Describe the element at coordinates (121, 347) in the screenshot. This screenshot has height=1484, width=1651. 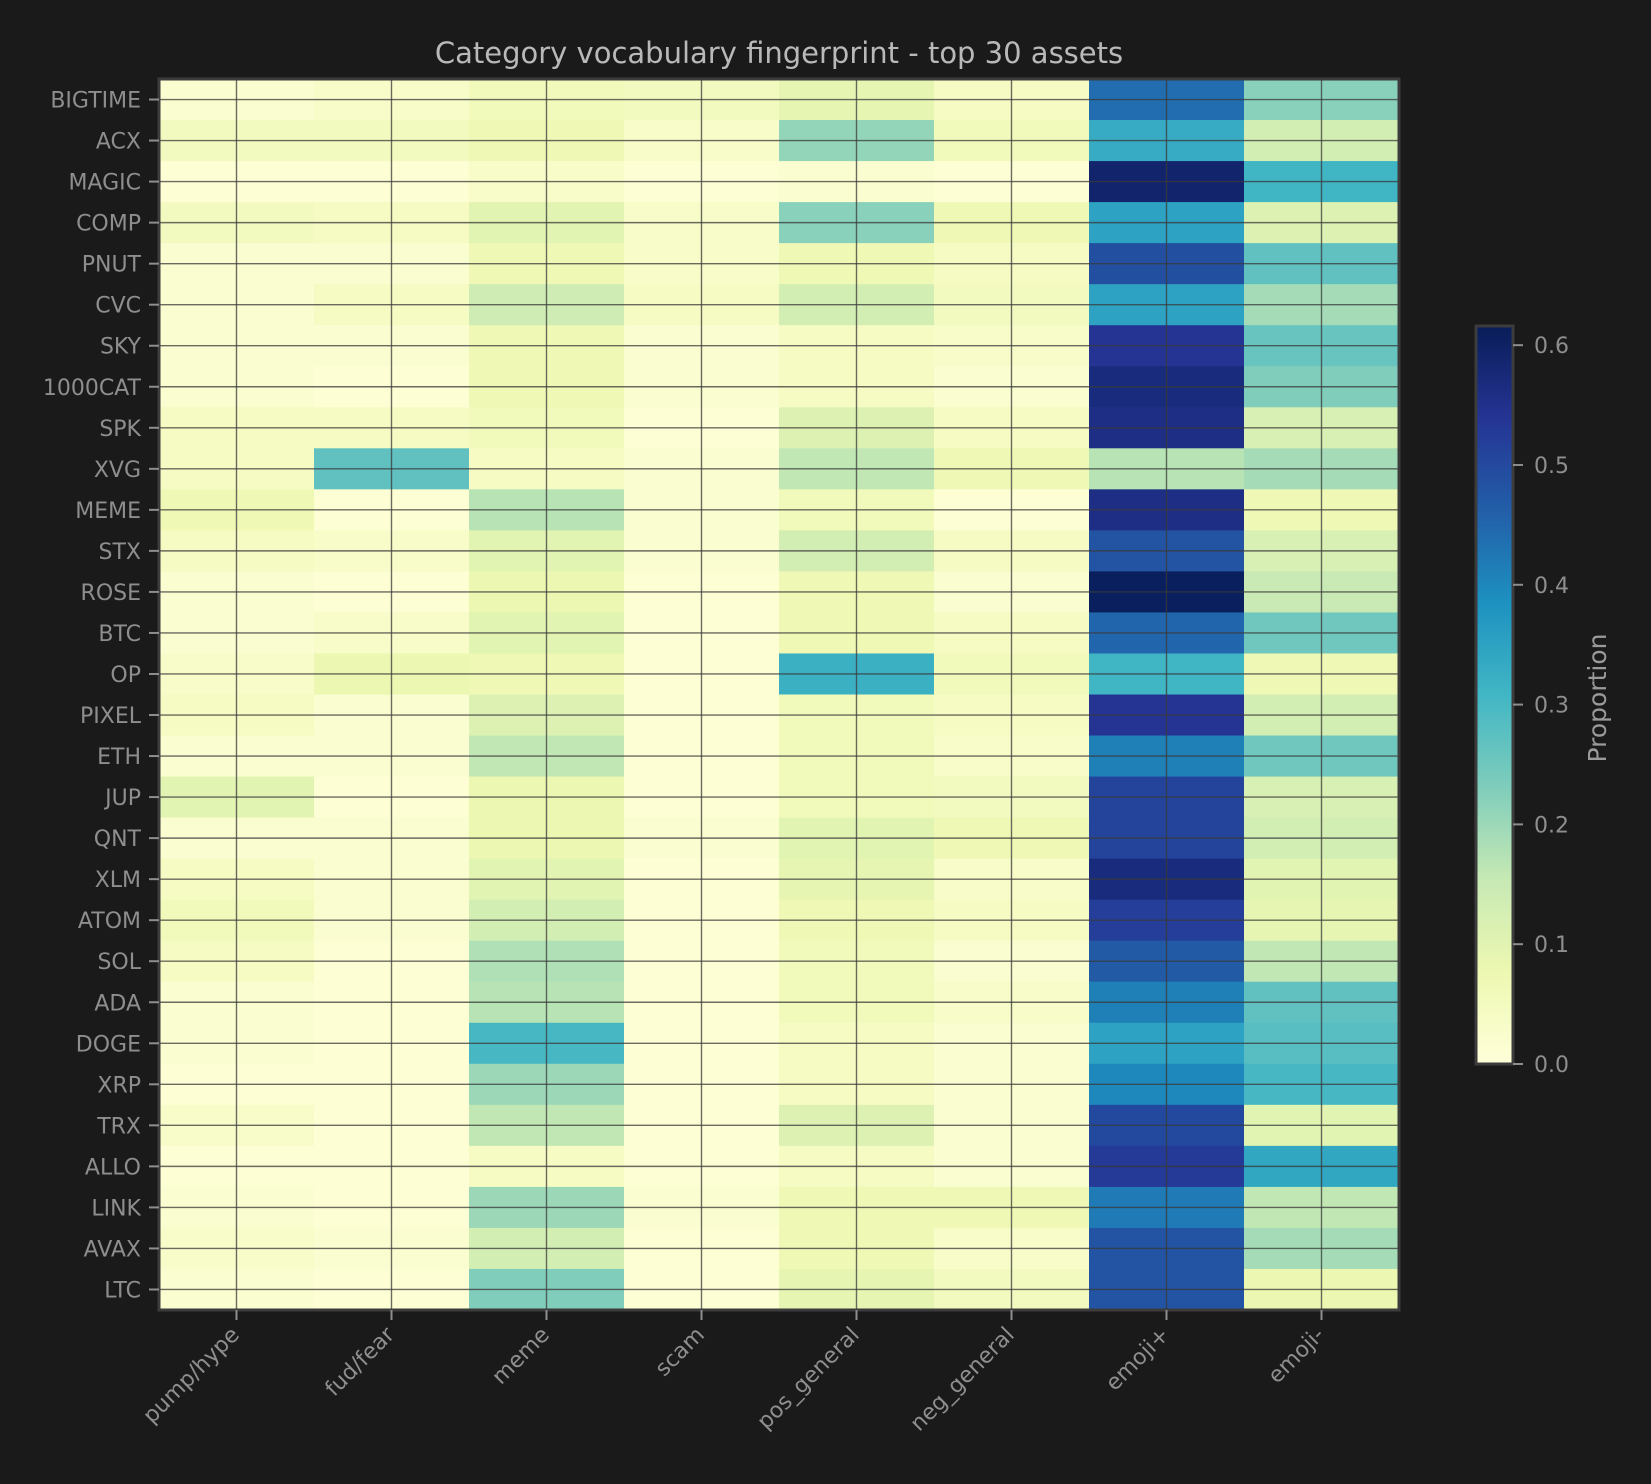
I see `y-tick-label: SKY` at that location.